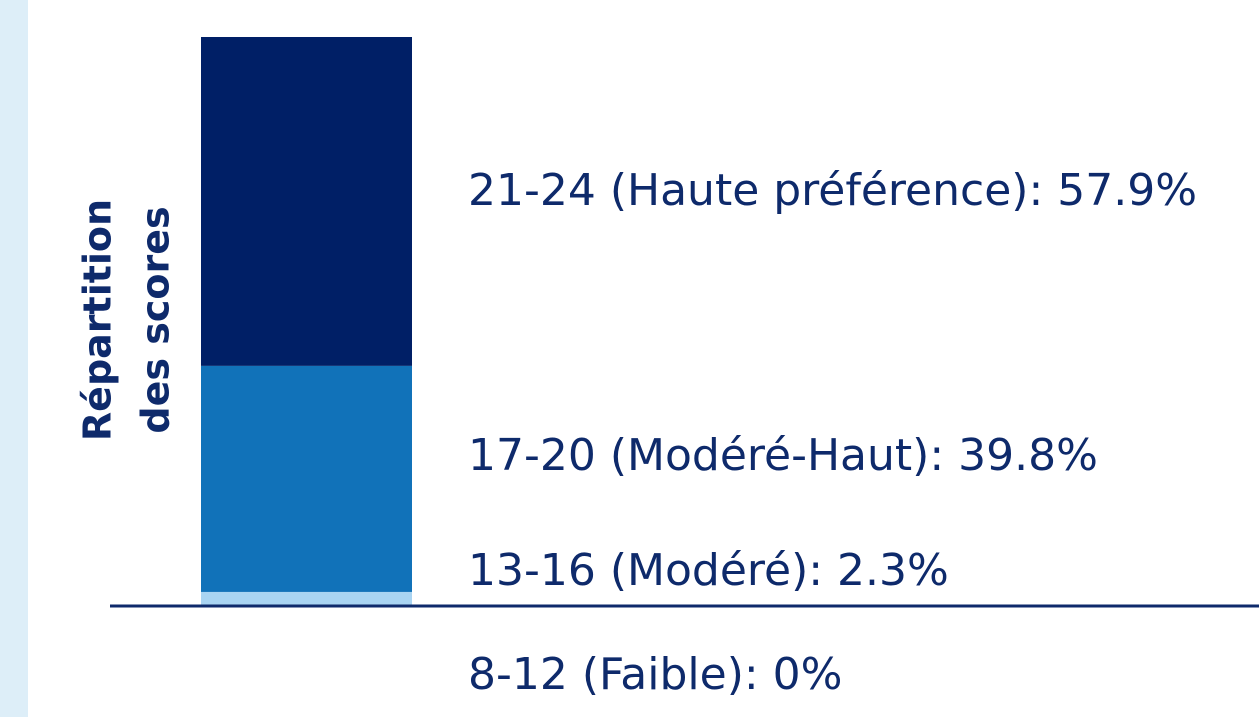 Image resolution: width=1259 pixels, height=717 pixels. What do you see at coordinates (708, 570) in the screenshot?
I see `segment-label: 13-16 (Modéré): 2.3%` at bounding box center [708, 570].